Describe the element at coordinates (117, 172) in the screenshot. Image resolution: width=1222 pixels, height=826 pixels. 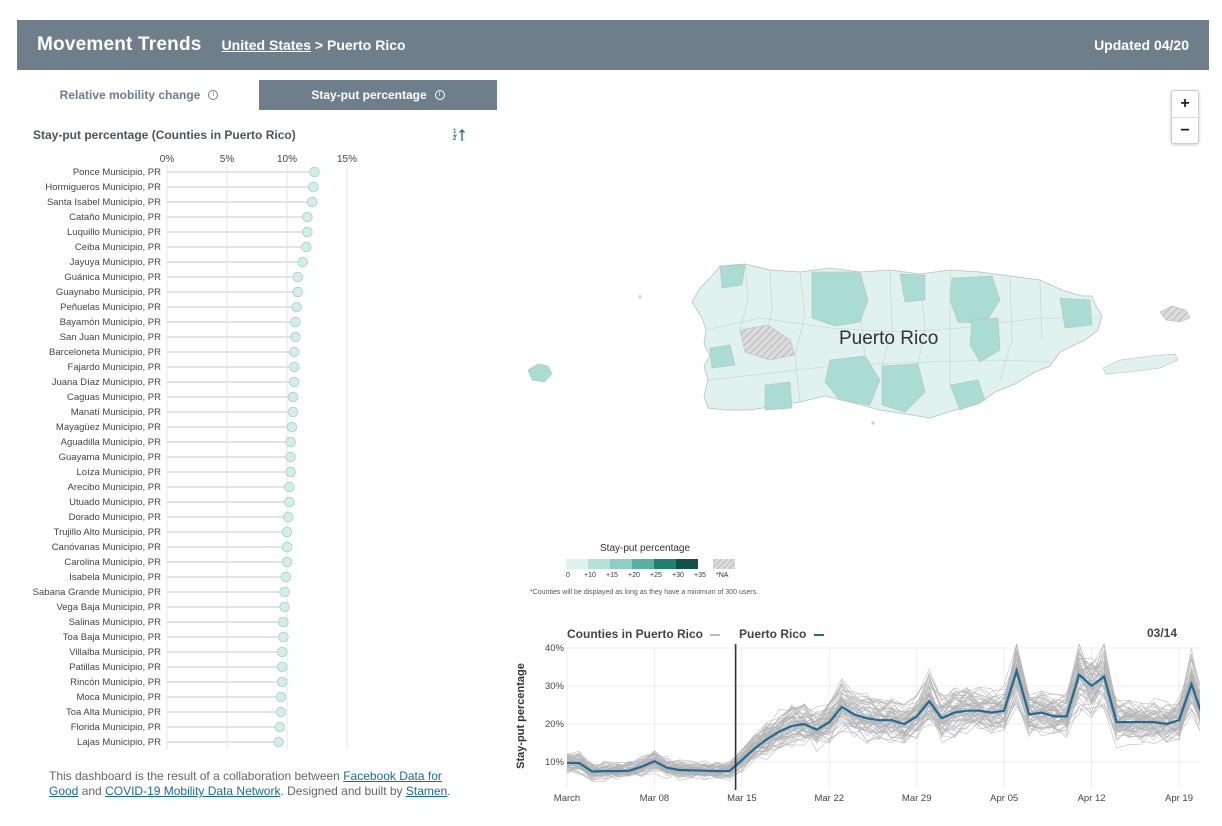
I see `county-label: Ponce Municipio, PR` at that location.